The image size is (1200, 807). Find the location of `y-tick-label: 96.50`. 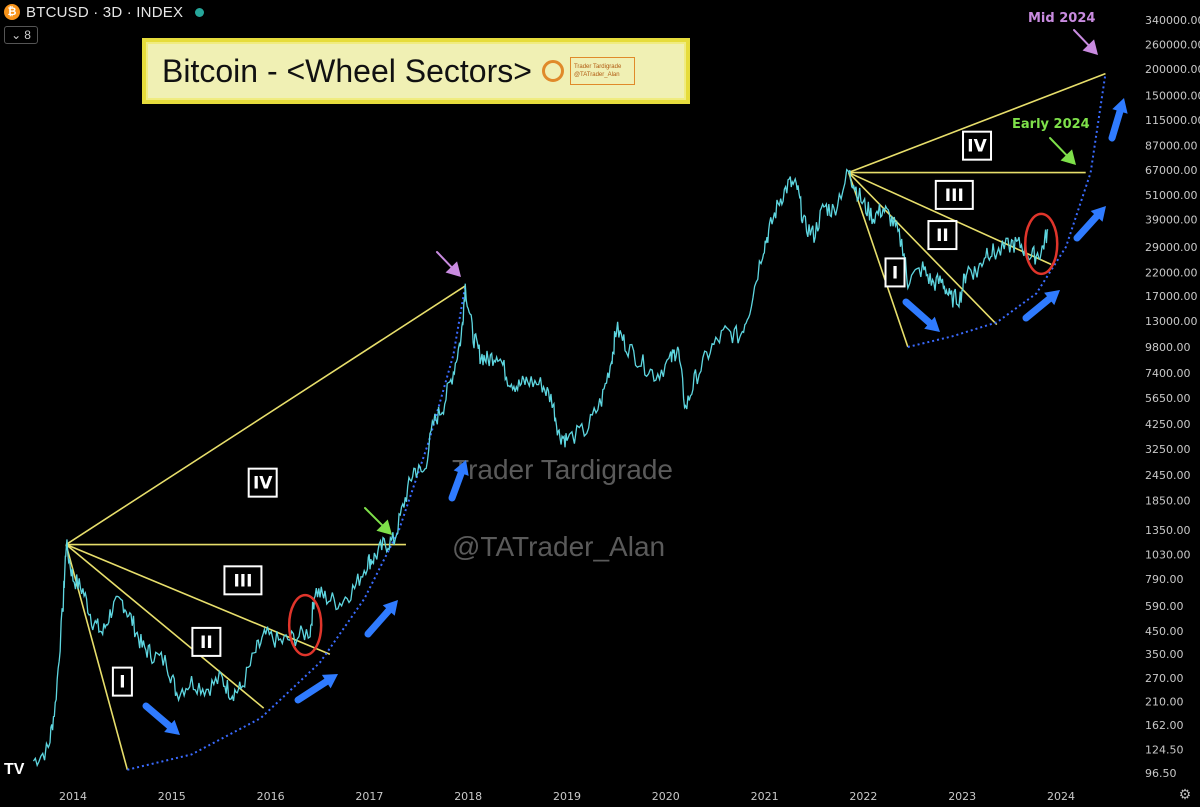

y-tick-label: 96.50 is located at coordinates (1161, 773).